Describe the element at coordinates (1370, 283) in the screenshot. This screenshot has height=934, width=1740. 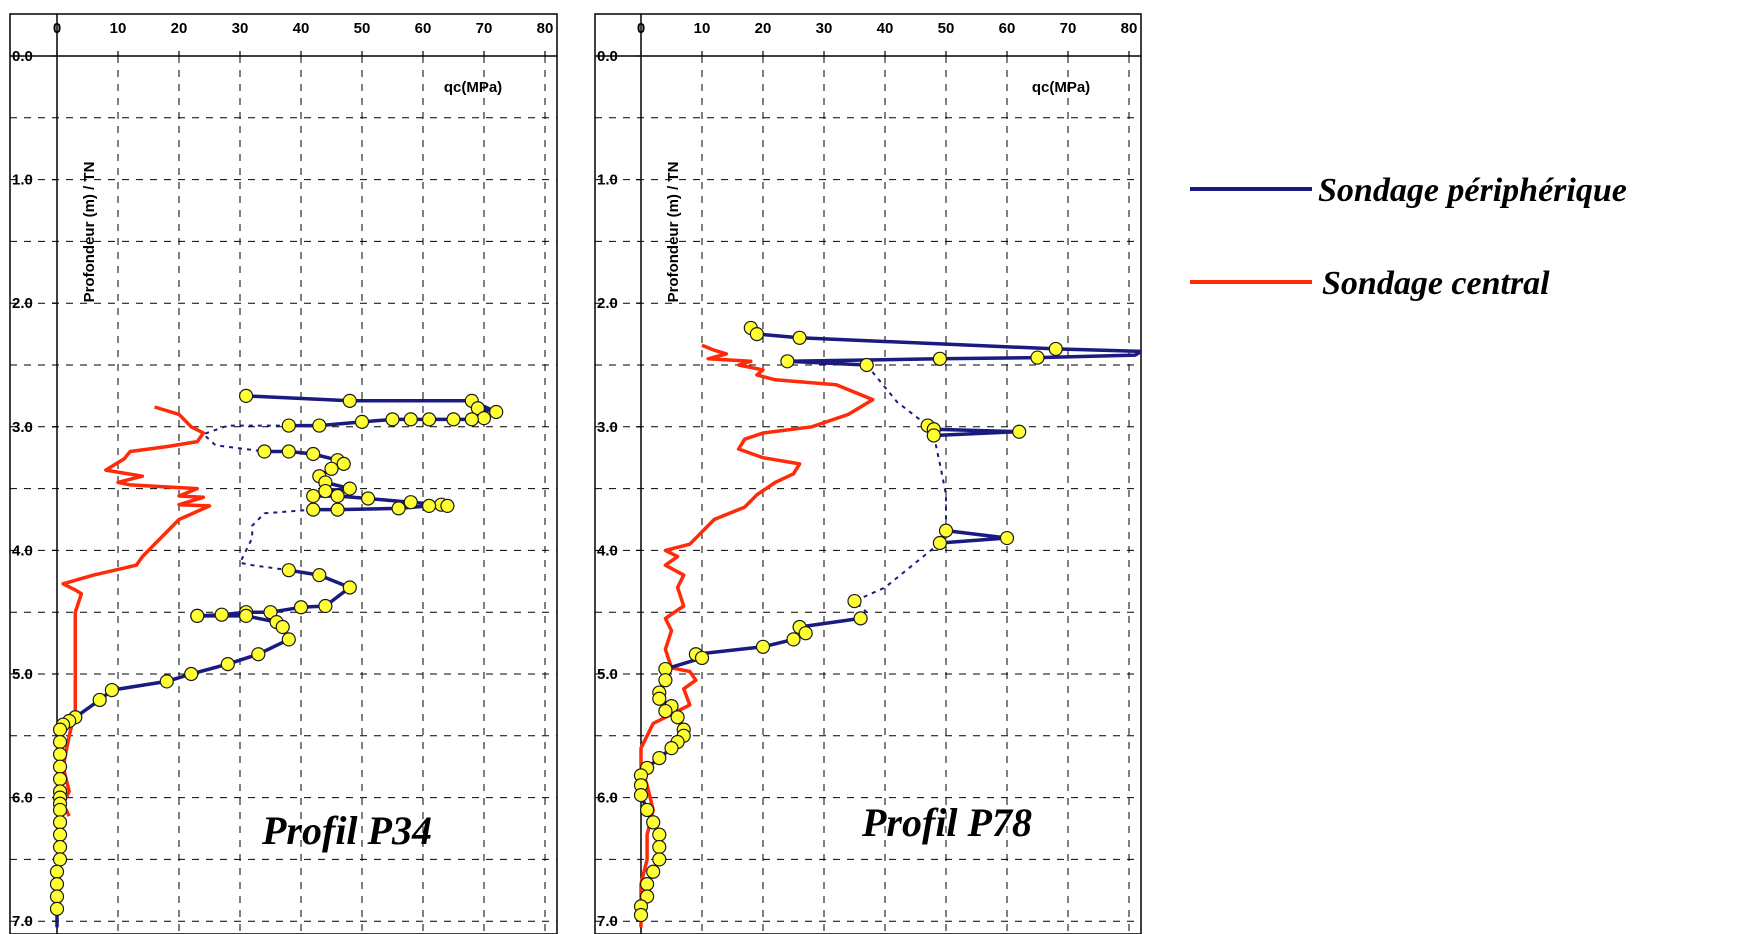
I see `legend-item-central: Sondage central` at that location.